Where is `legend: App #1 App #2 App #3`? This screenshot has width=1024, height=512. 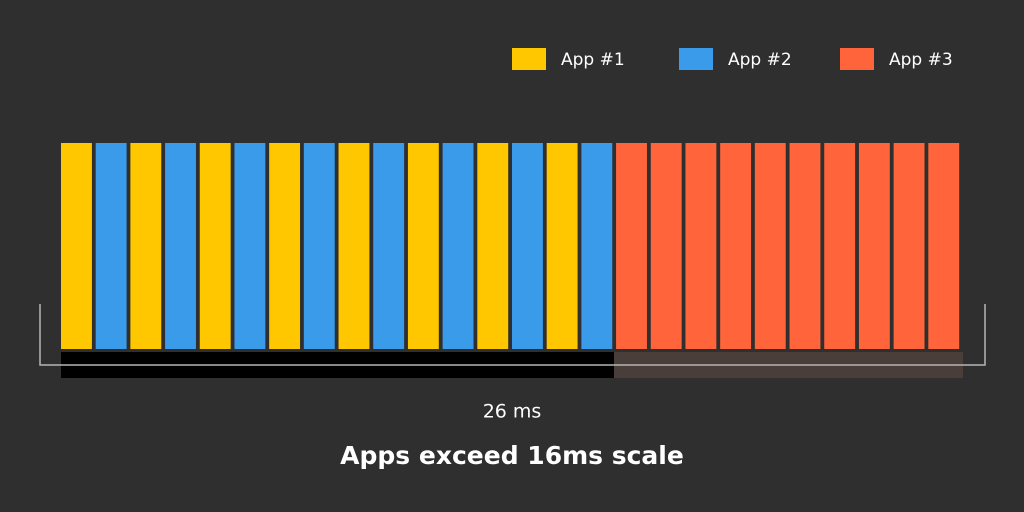
legend: App #1 App #2 App #3 is located at coordinates (732, 59).